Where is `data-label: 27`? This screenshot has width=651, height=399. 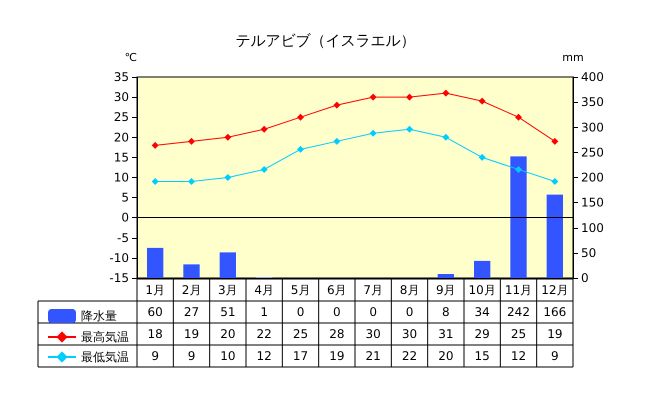
data-label: 27 is located at coordinates (192, 312).